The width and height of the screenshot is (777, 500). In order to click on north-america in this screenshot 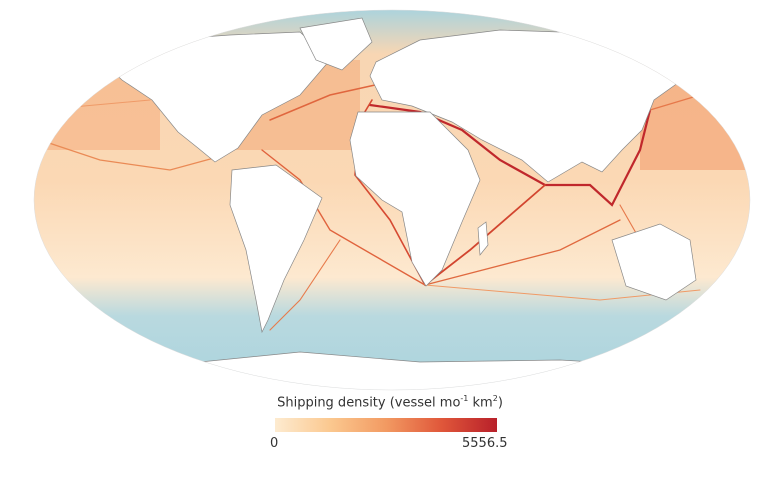, I will do `click(212, 97)`.